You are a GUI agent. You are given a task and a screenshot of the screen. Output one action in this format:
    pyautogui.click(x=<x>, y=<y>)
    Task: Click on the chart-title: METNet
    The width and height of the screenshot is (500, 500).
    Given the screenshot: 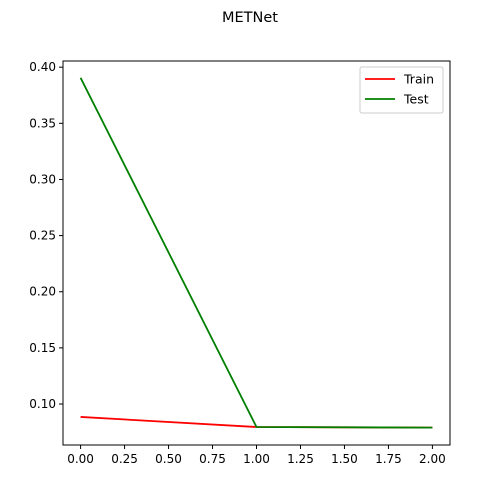 What is the action you would take?
    pyautogui.click(x=250, y=18)
    